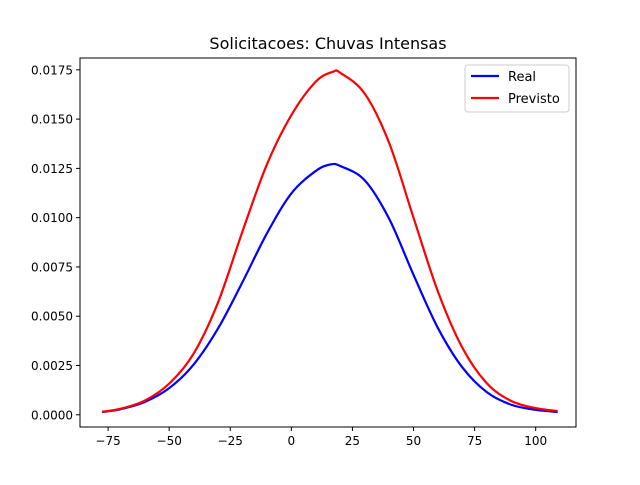 The height and width of the screenshot is (485, 640). Describe the element at coordinates (107, 441) in the screenshot. I see `x-tick-label: −75` at that location.